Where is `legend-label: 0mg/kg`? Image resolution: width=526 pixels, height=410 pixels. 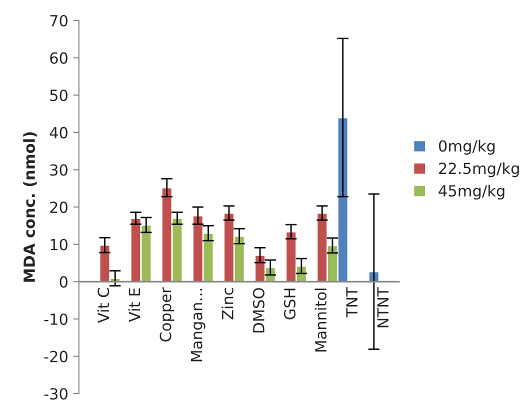
legend-label: 0mg/kg is located at coordinates (466, 147).